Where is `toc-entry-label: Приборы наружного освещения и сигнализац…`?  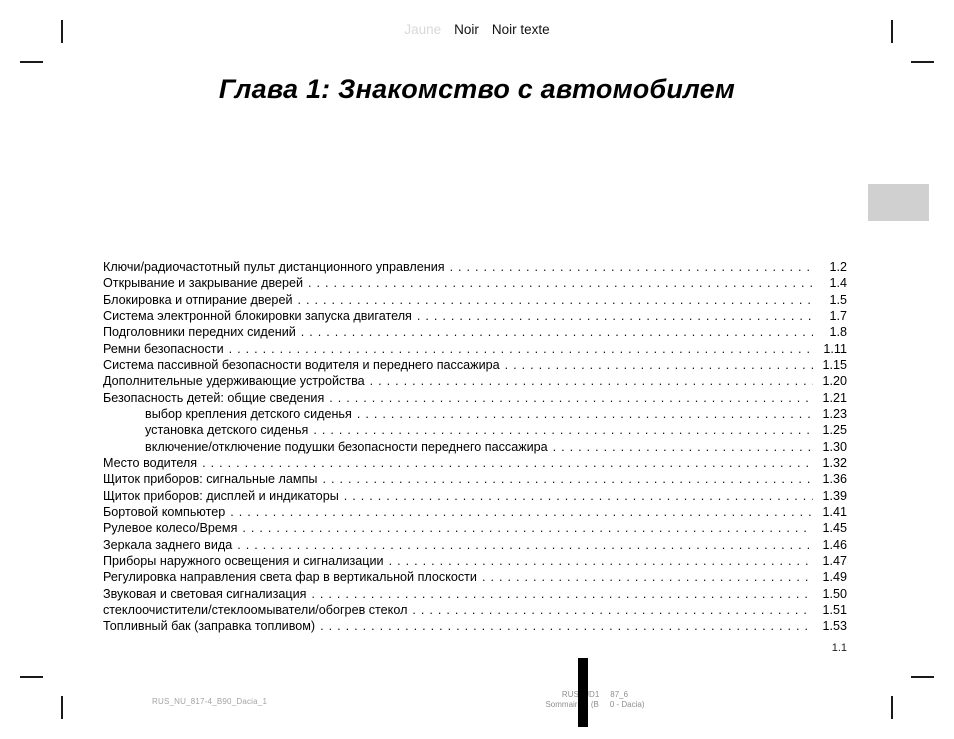 toc-entry-label: Приборы наружного освещения и сигнализац… is located at coordinates (243, 560).